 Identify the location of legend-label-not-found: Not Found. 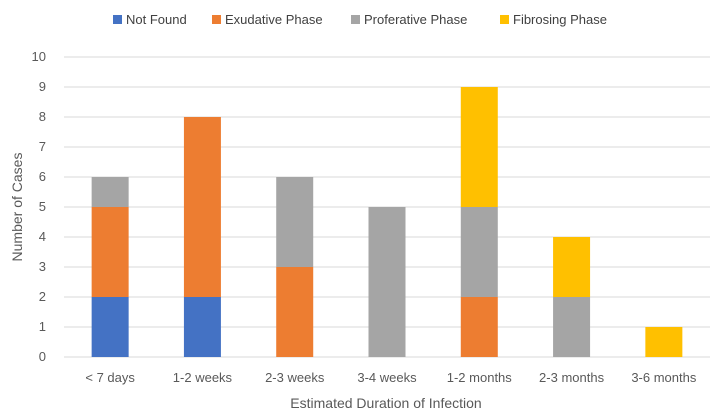
(156, 19).